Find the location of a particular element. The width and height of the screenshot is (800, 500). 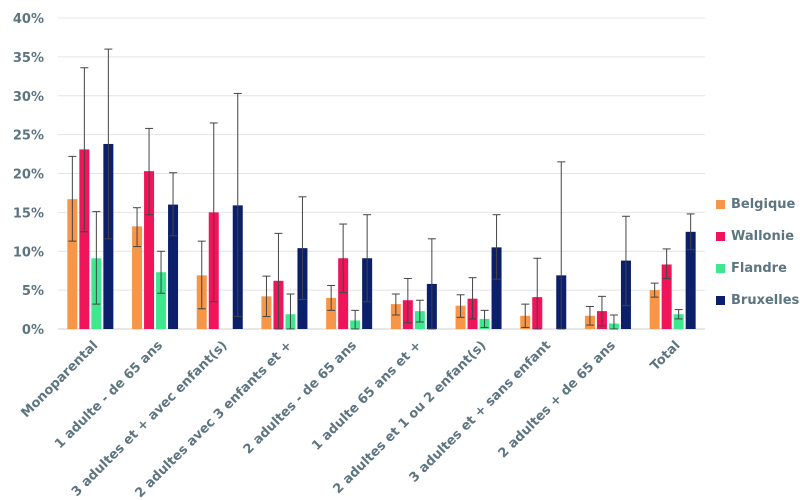

x-tick-label: 3 adultes et + sans enfant is located at coordinates (481, 412).